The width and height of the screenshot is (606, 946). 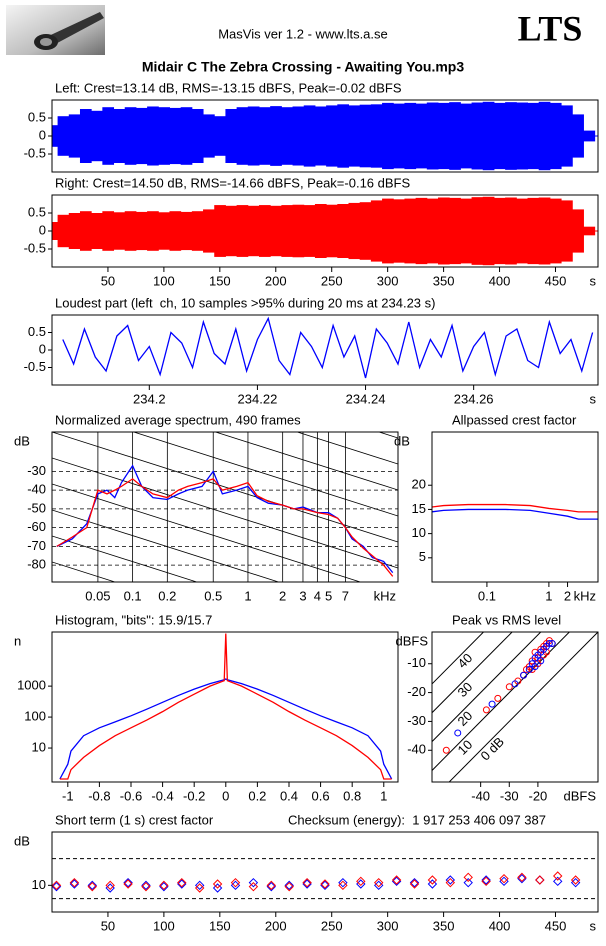 I want to click on y-tick-label: -20, so click(x=416, y=691).